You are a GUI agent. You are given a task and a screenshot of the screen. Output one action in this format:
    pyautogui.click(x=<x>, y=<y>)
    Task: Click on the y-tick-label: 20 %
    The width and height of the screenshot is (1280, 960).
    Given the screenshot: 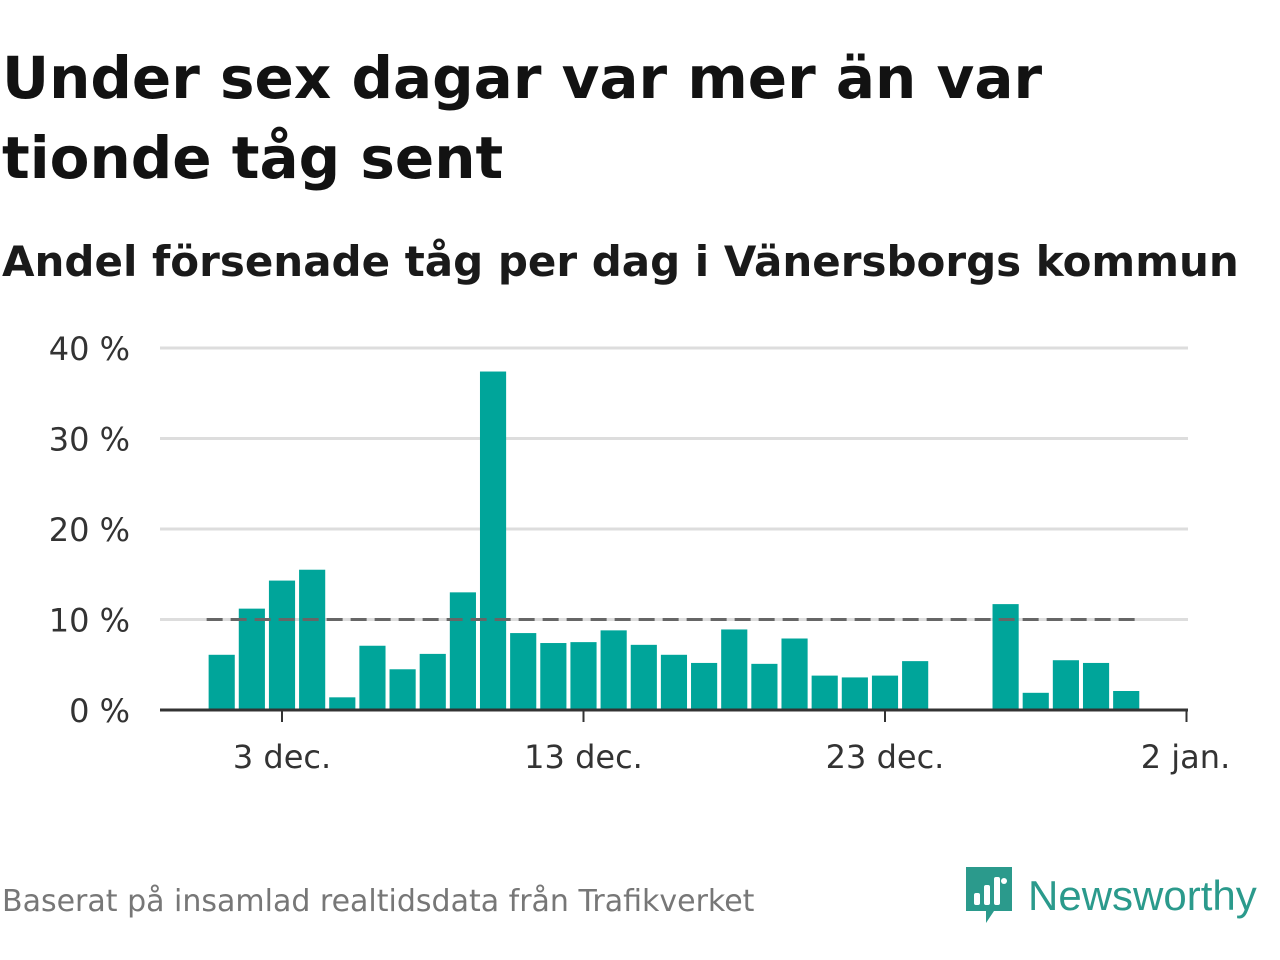 What is the action you would take?
    pyautogui.click(x=89, y=530)
    